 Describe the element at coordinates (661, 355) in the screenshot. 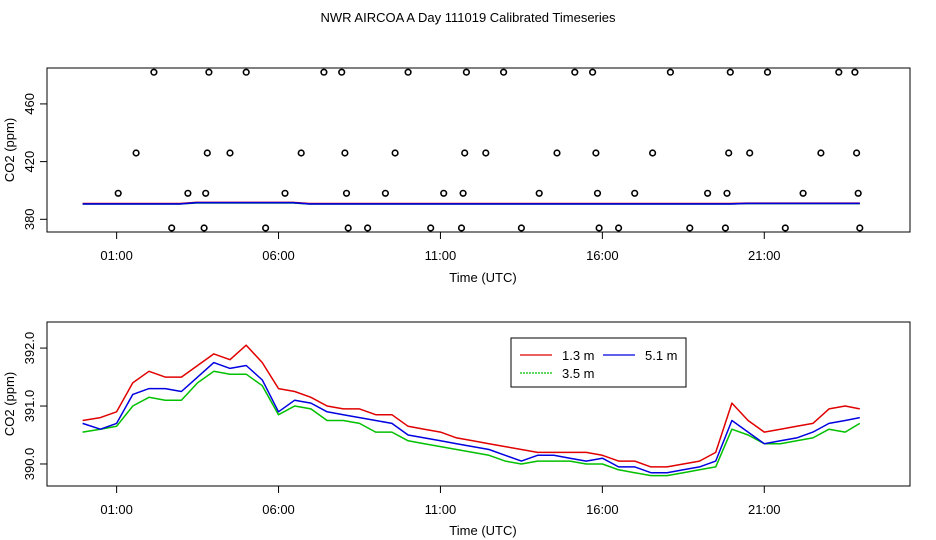

I see `legend-label-5-1m: 5.1 m` at that location.